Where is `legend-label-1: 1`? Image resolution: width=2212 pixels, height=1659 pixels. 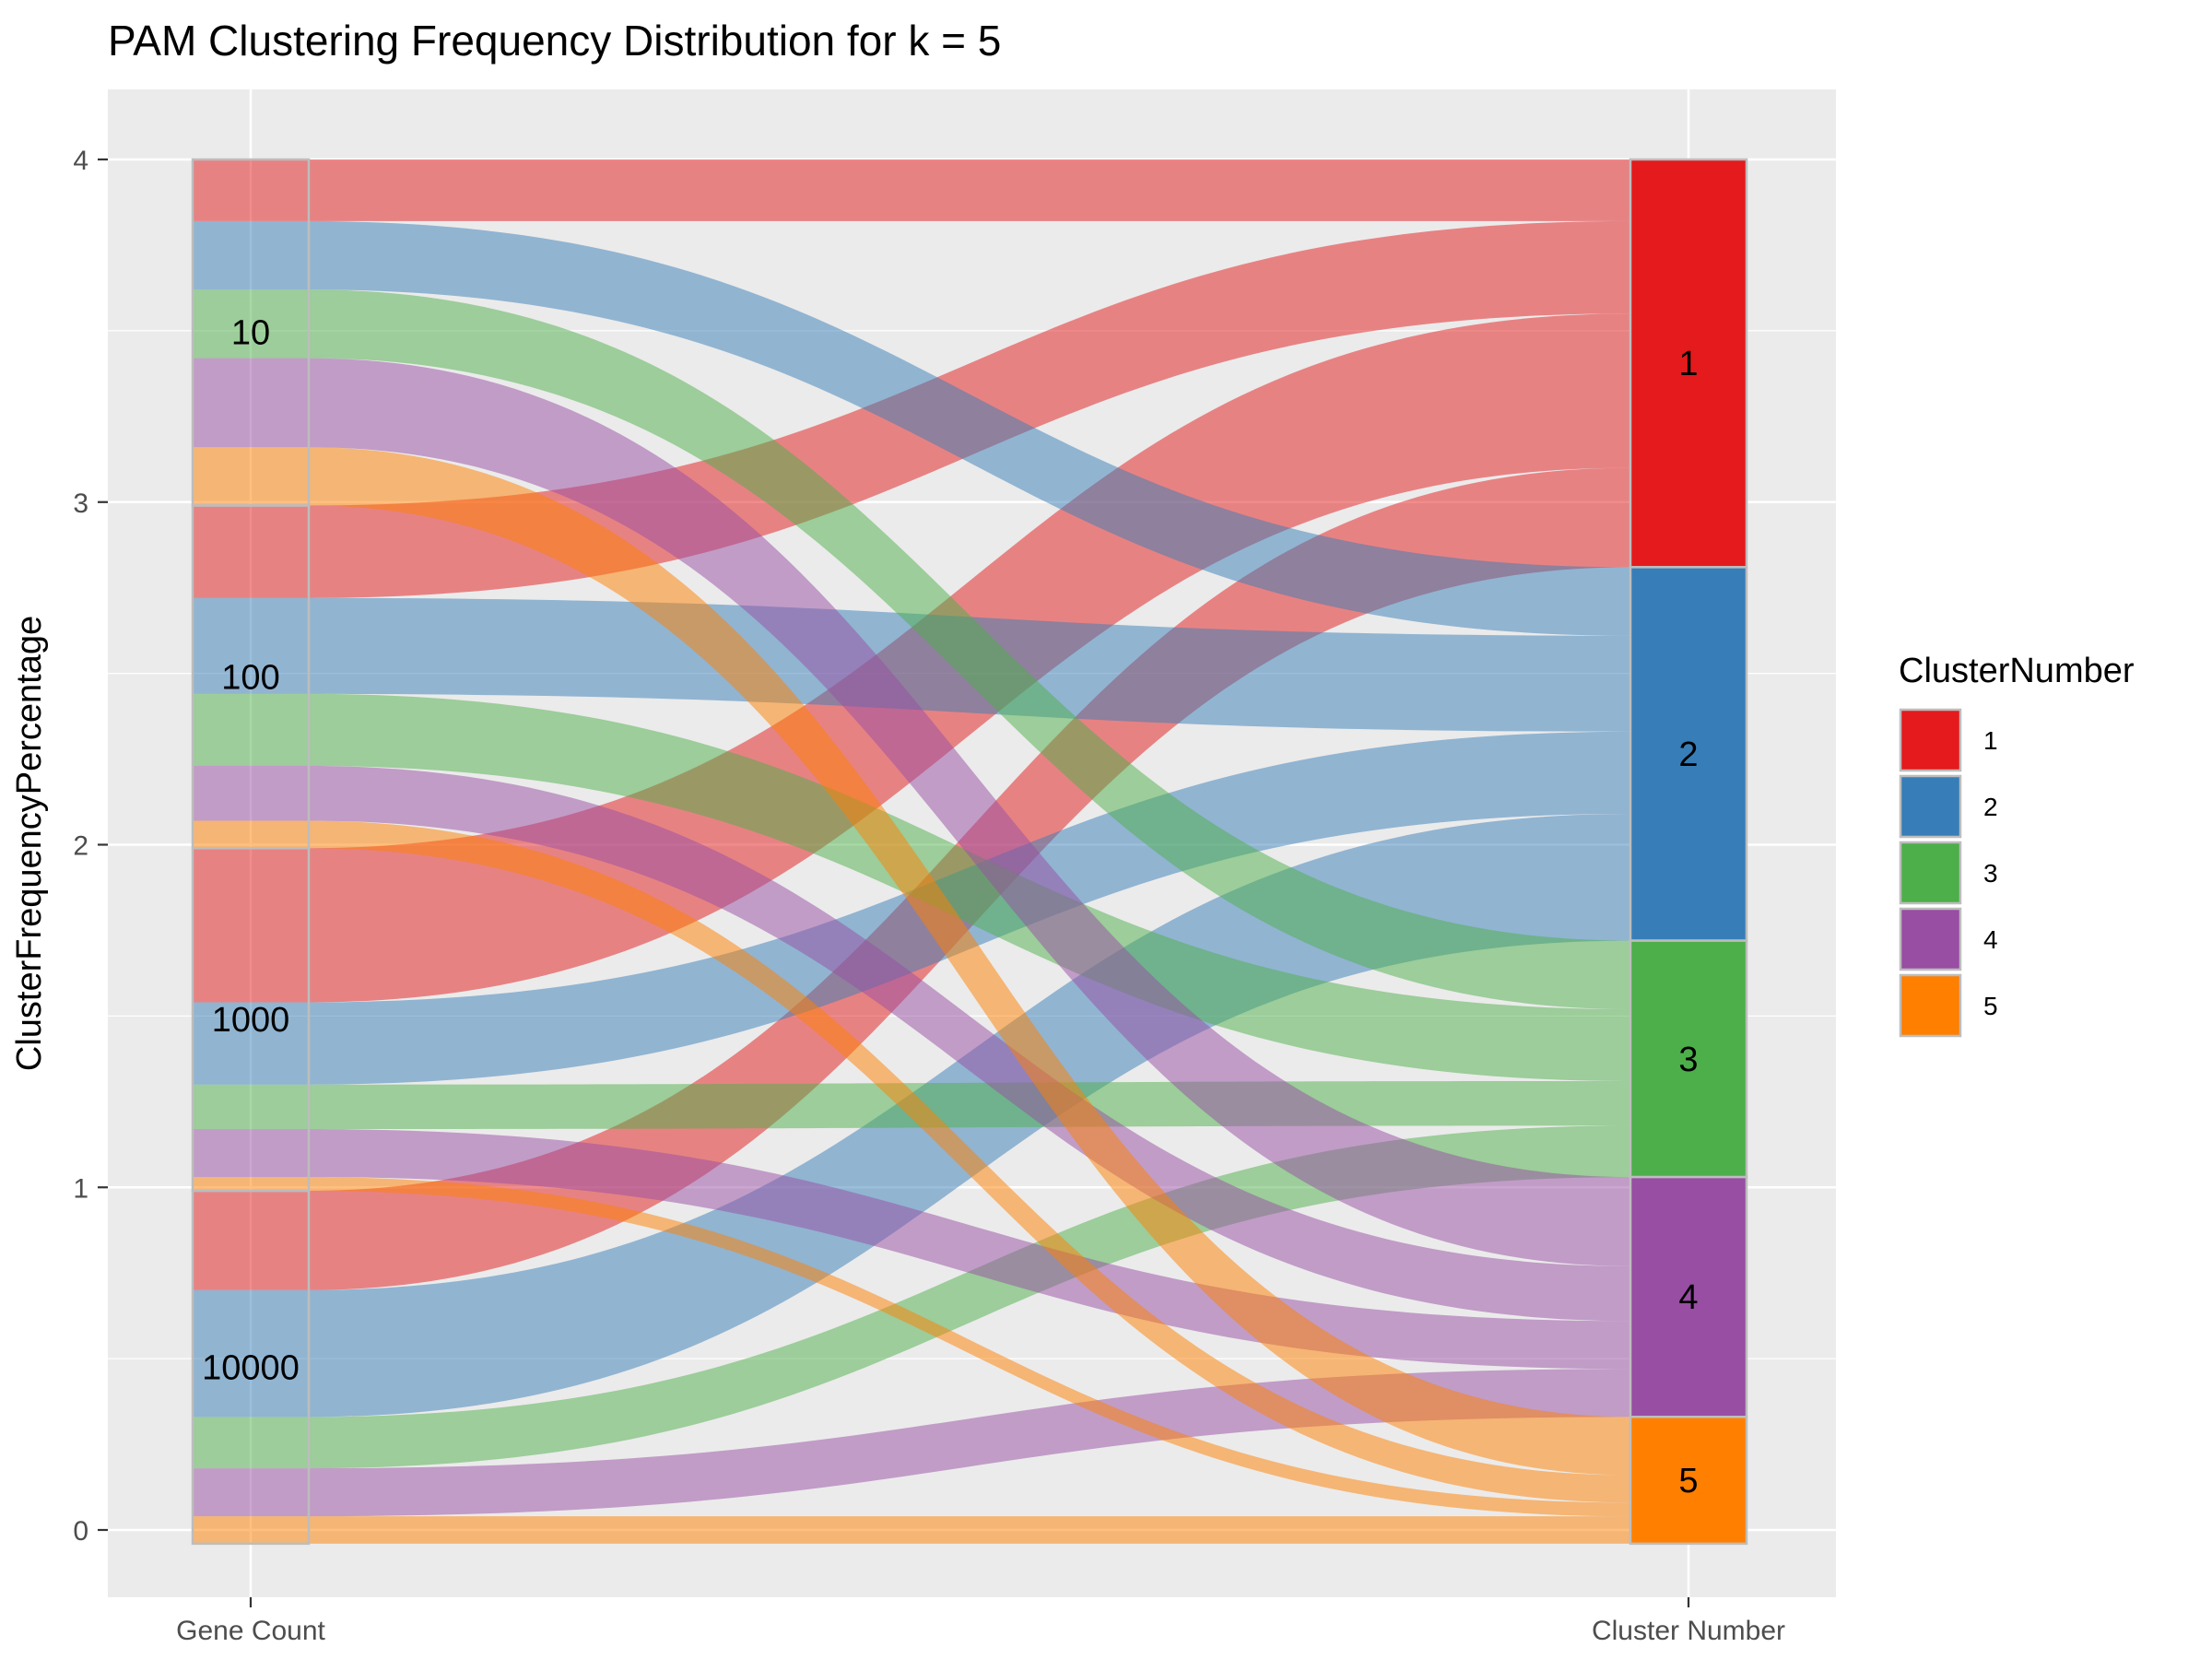 legend-label-1: 1 is located at coordinates (1990, 740).